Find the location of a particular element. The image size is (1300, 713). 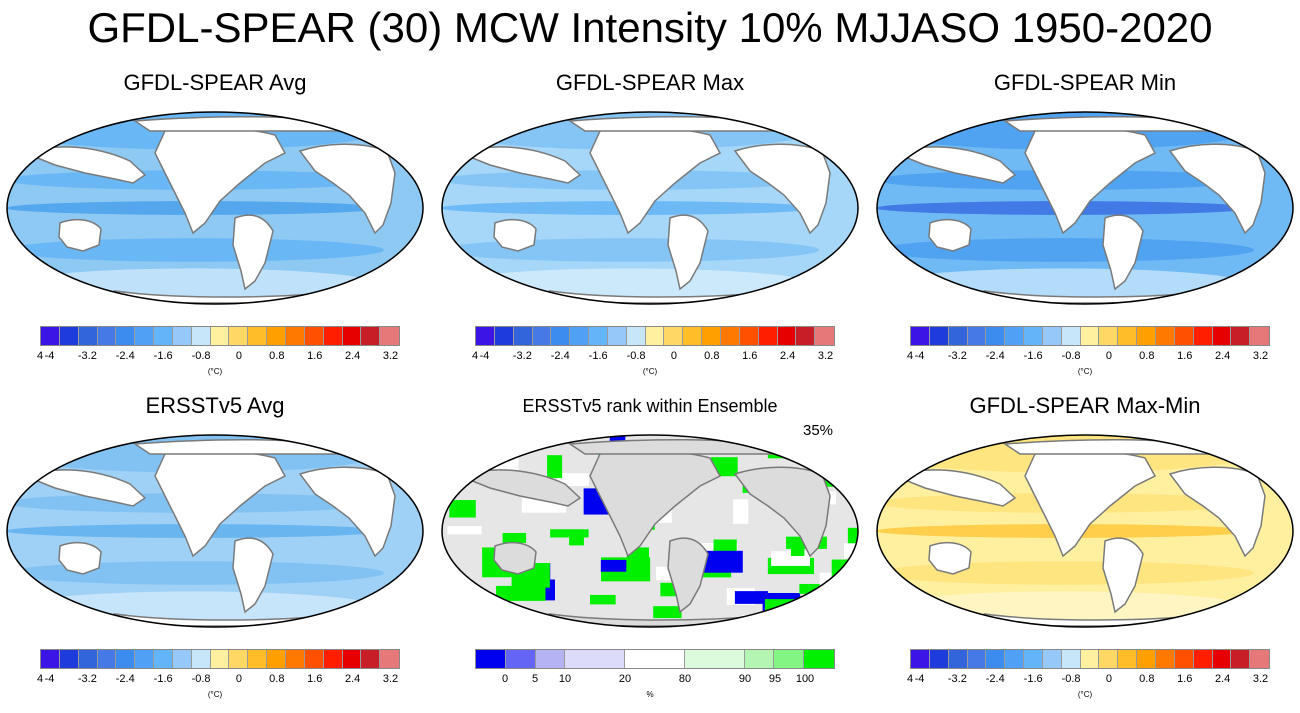

colorbar-tick-label: 20 is located at coordinates (625, 679).